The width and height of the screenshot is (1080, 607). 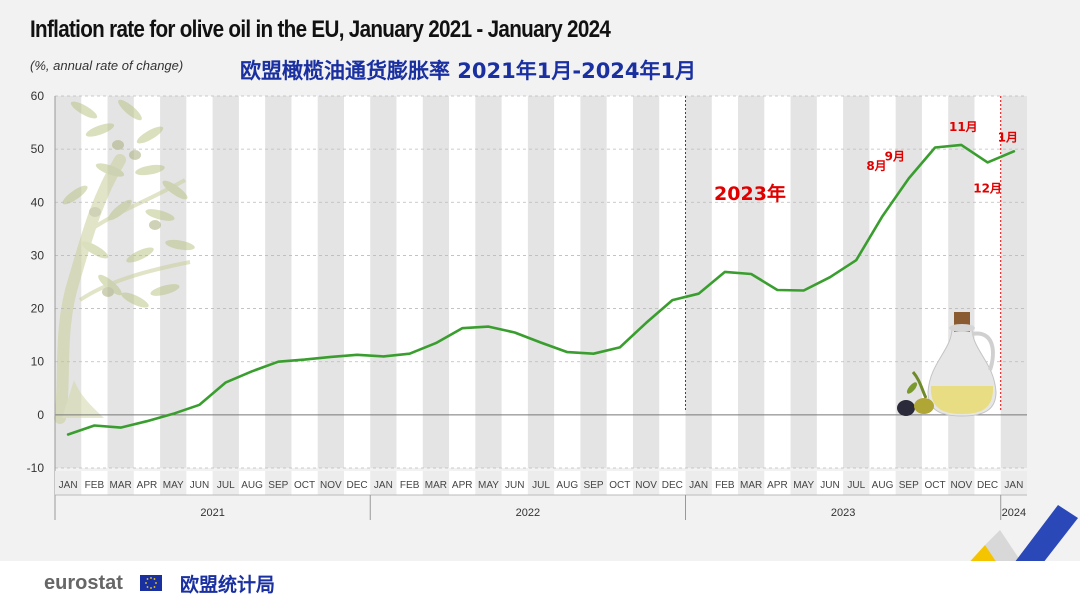 What do you see at coordinates (151, 583) in the screenshot?
I see `eu-flag-icon` at bounding box center [151, 583].